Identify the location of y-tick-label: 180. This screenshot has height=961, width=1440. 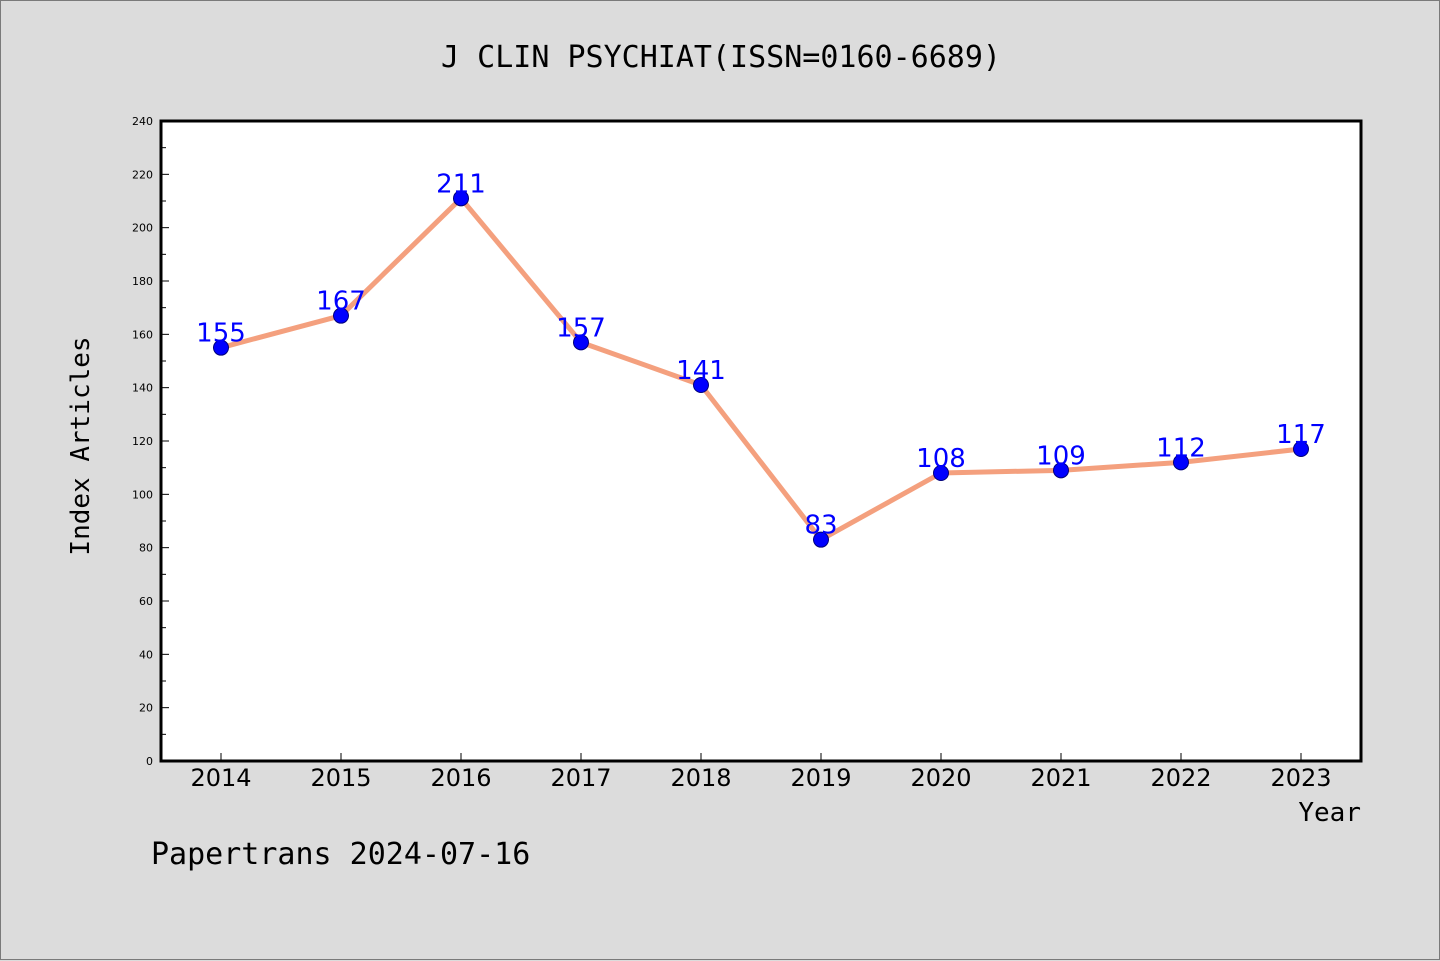
(142, 281).